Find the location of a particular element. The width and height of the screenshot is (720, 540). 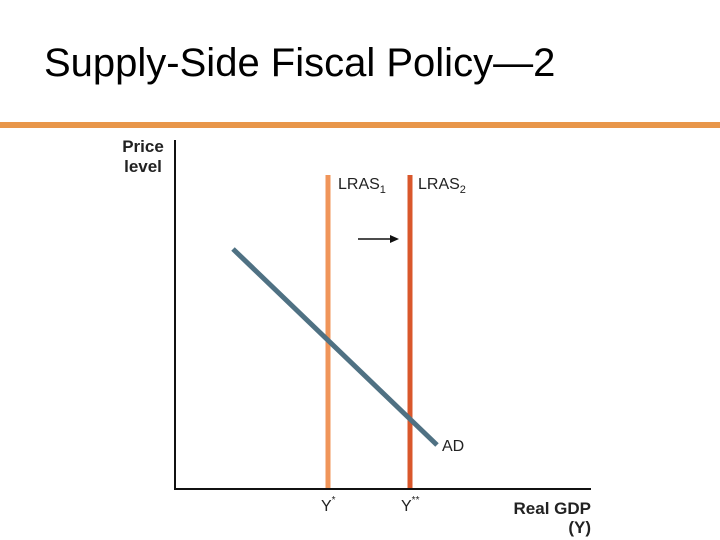

curve-subscript: 1 is located at coordinates (383, 190).